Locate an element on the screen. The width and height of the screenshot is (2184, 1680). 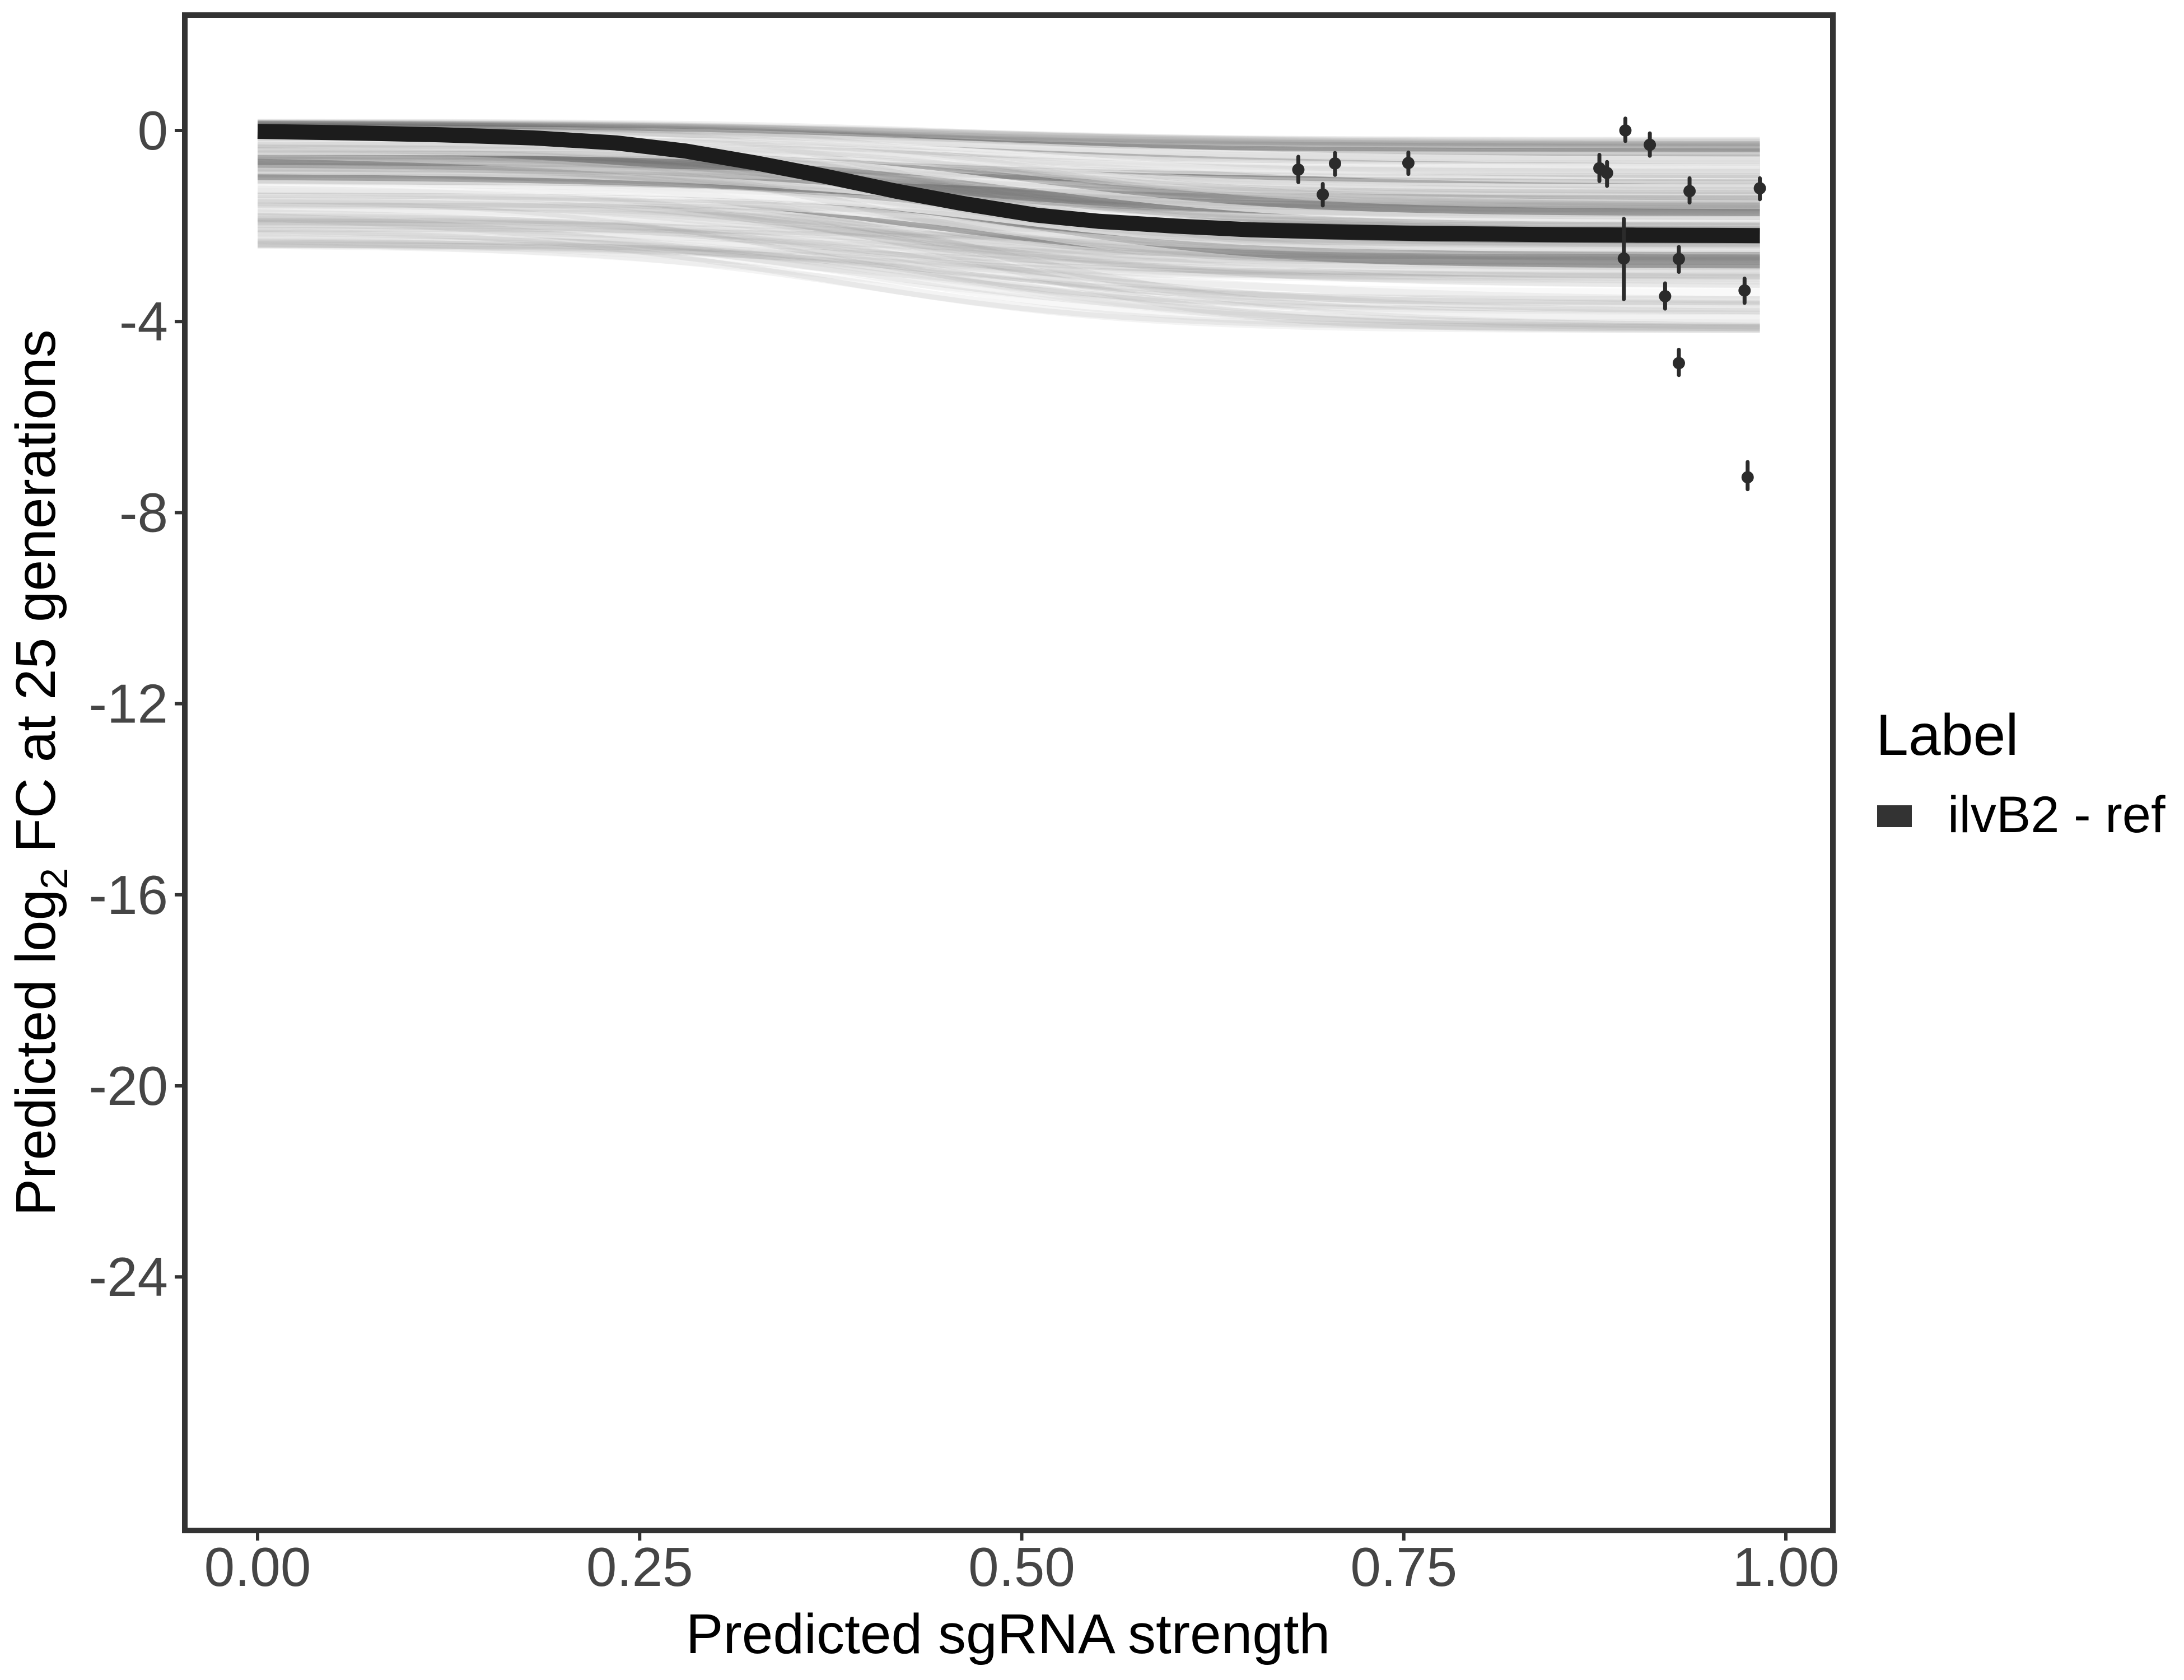
data-points is located at coordinates (1529, 304).